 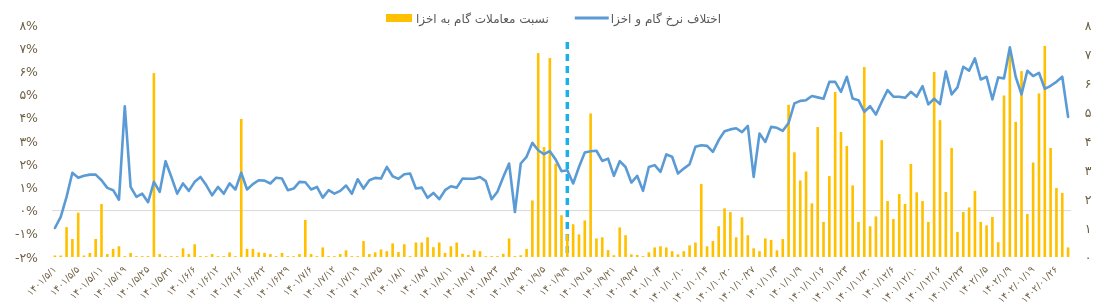 What do you see at coordinates (1088, 170) in the screenshot?
I see `y2-tick-label: ۳` at bounding box center [1088, 170].